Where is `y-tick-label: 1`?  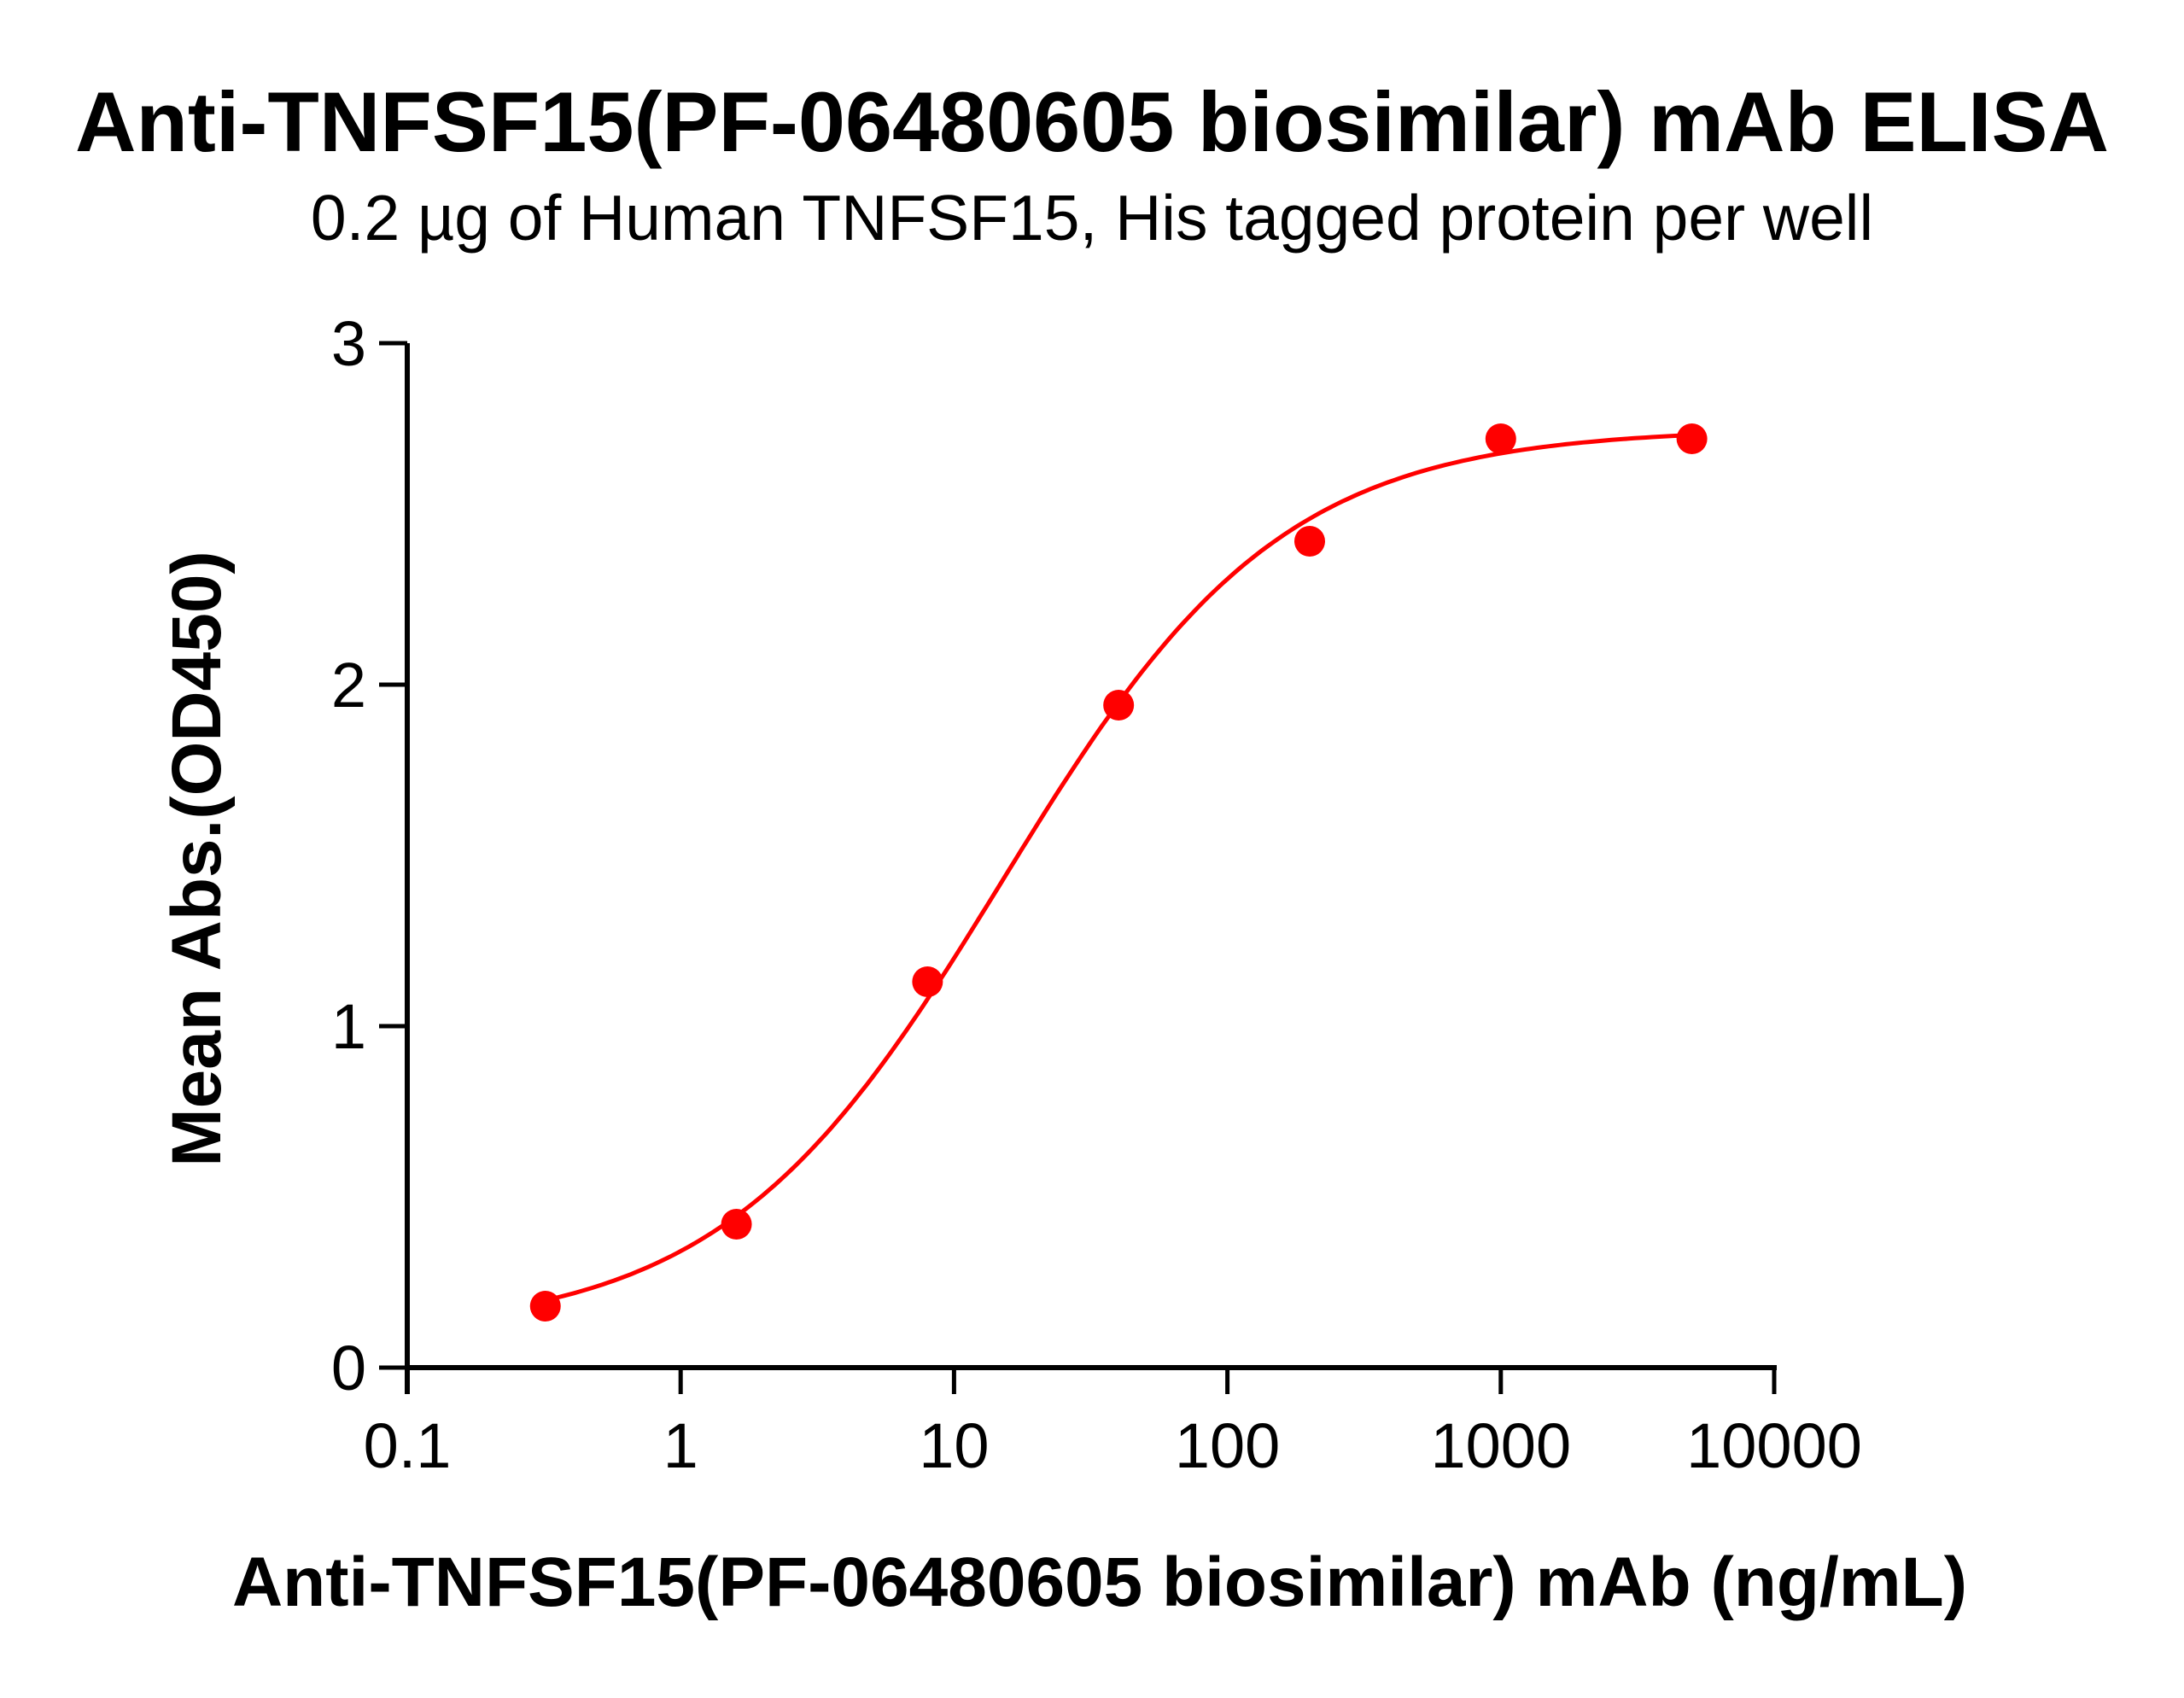 y-tick-label: 1 is located at coordinates (348, 1026).